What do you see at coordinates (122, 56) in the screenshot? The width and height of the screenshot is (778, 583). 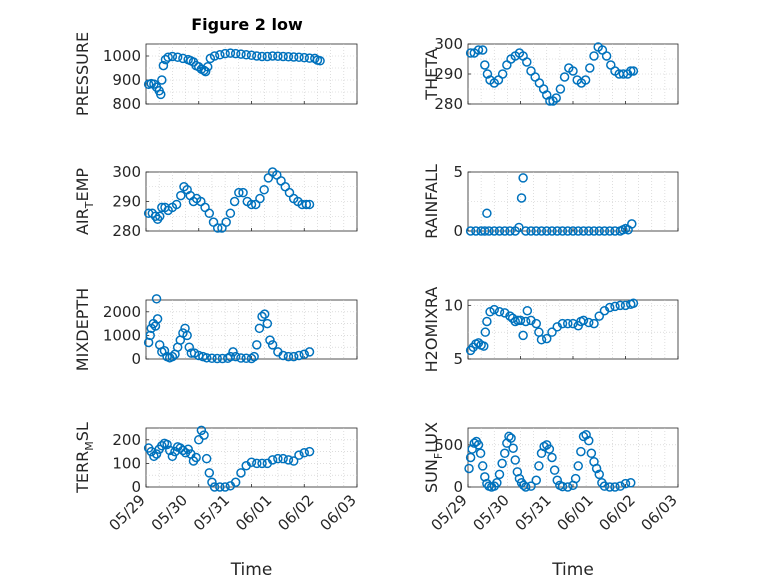 I see `y-tick-label: 1000` at bounding box center [122, 56].